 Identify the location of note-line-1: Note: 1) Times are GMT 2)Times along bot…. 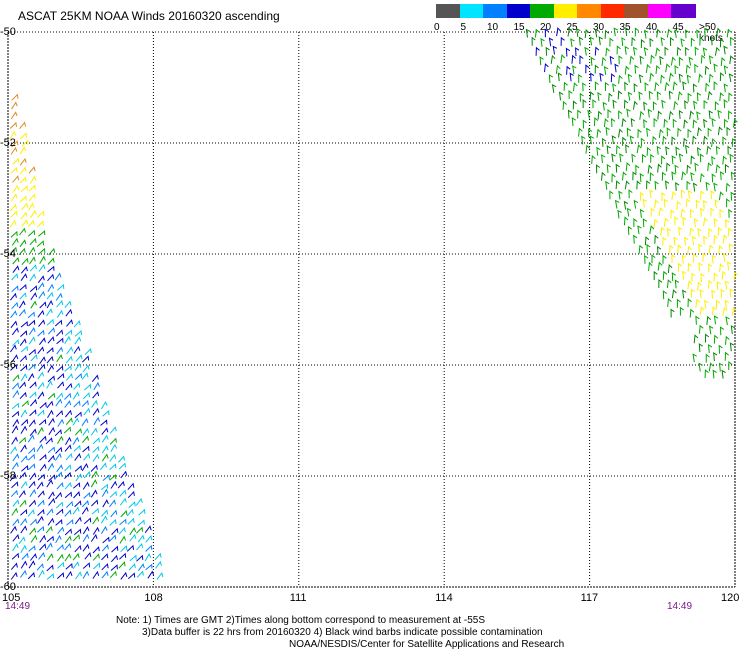
(301, 620).